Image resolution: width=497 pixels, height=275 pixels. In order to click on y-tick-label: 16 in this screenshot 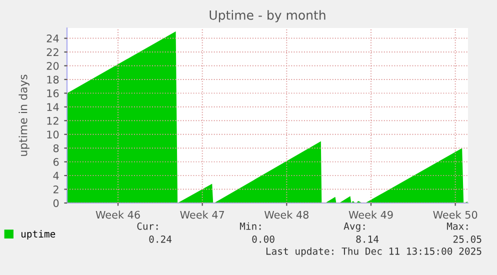, I will do `click(53, 93)`.